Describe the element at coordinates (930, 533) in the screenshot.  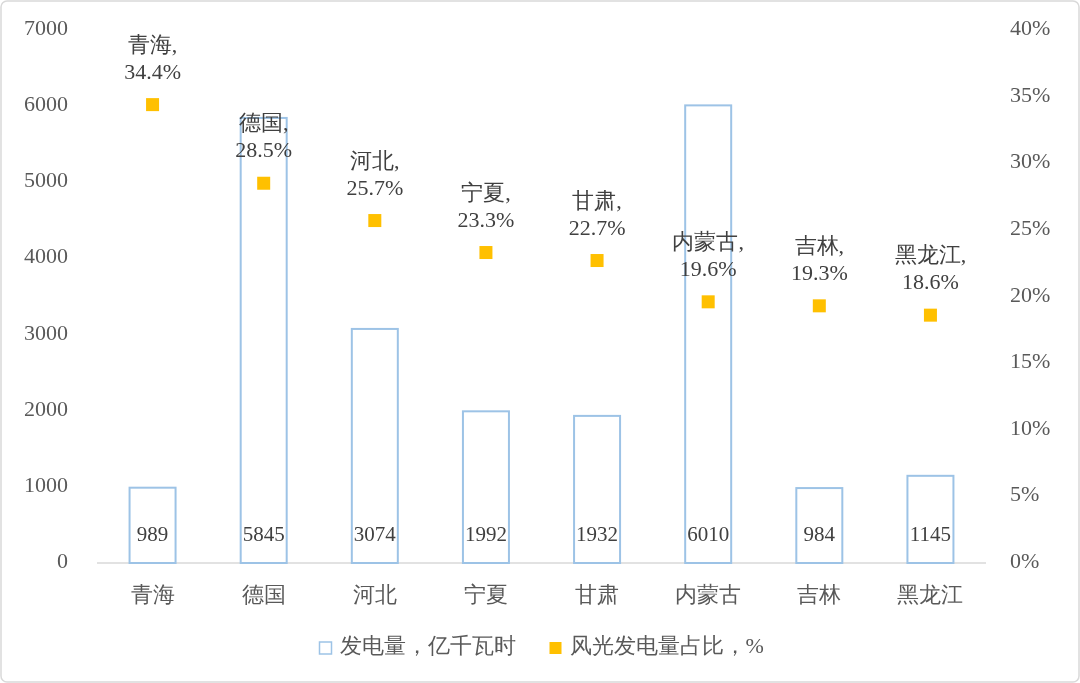
I see `data-label: 1145` at that location.